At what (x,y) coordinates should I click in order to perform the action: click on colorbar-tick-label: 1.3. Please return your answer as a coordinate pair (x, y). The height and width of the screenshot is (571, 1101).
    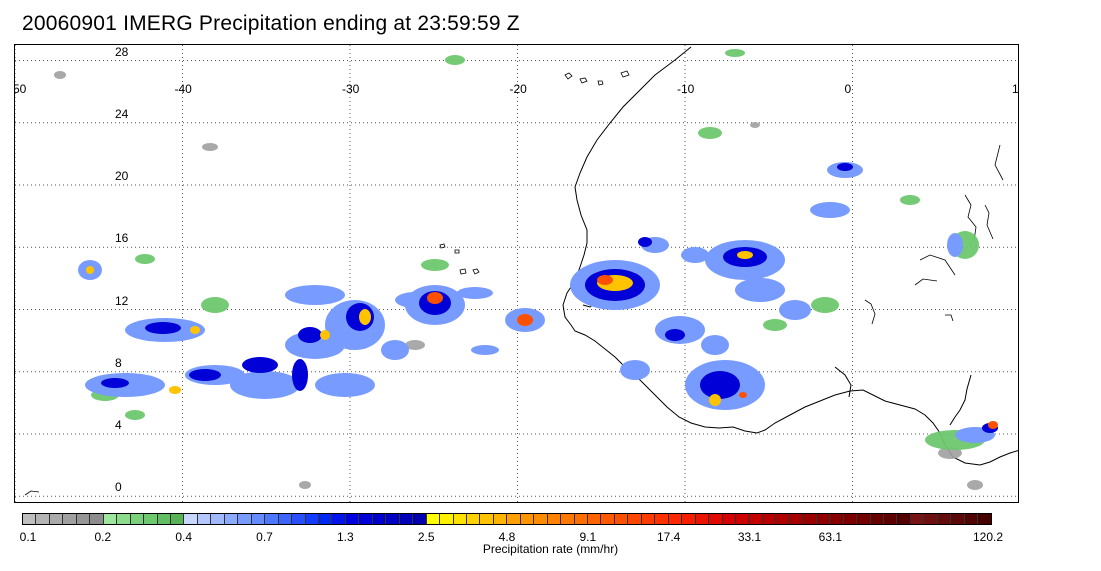
    Looking at the image, I should click on (345, 537).